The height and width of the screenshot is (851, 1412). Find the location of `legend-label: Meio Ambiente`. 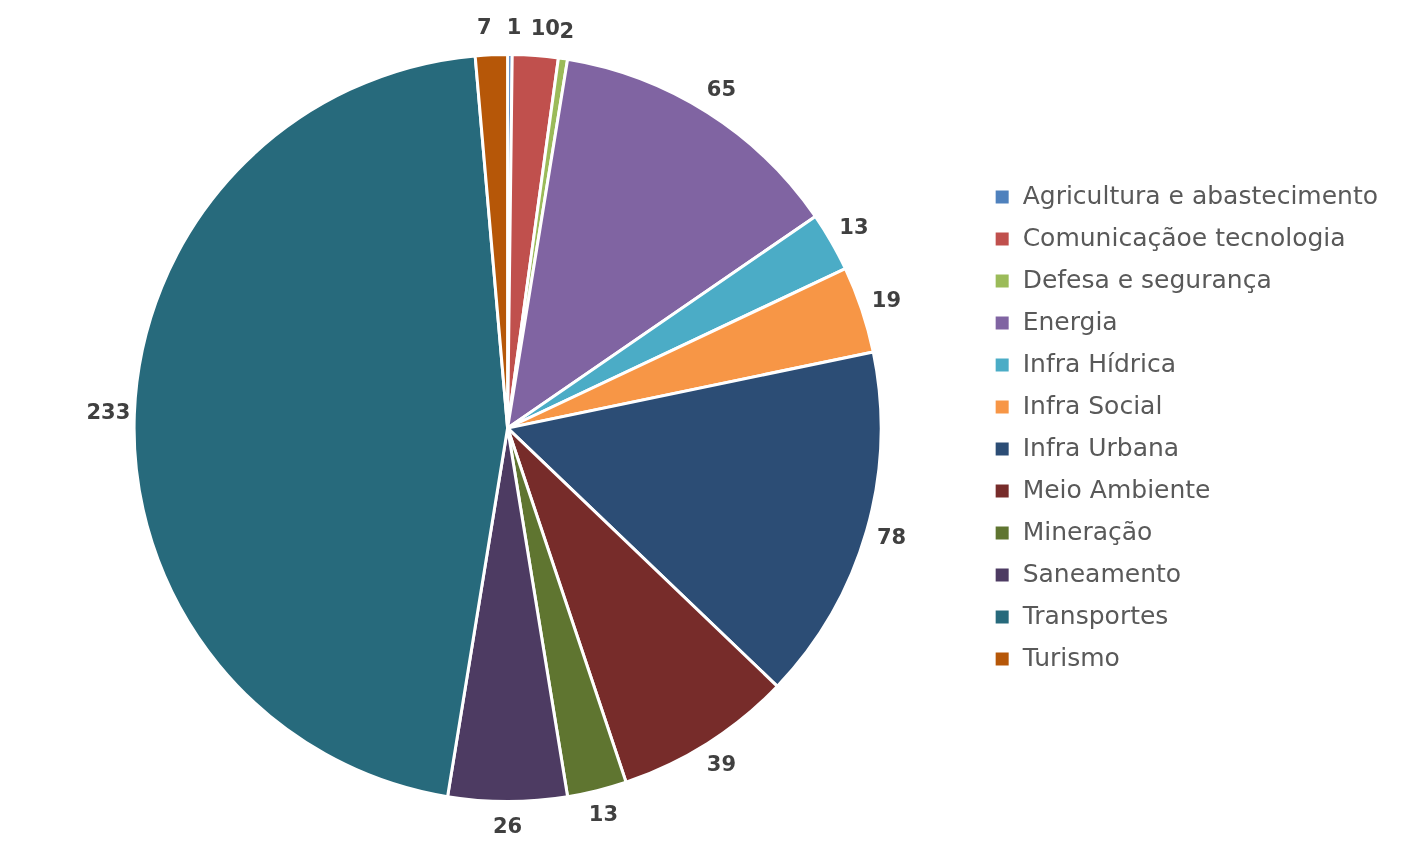

legend-label: Meio Ambiente is located at coordinates (1116, 489).